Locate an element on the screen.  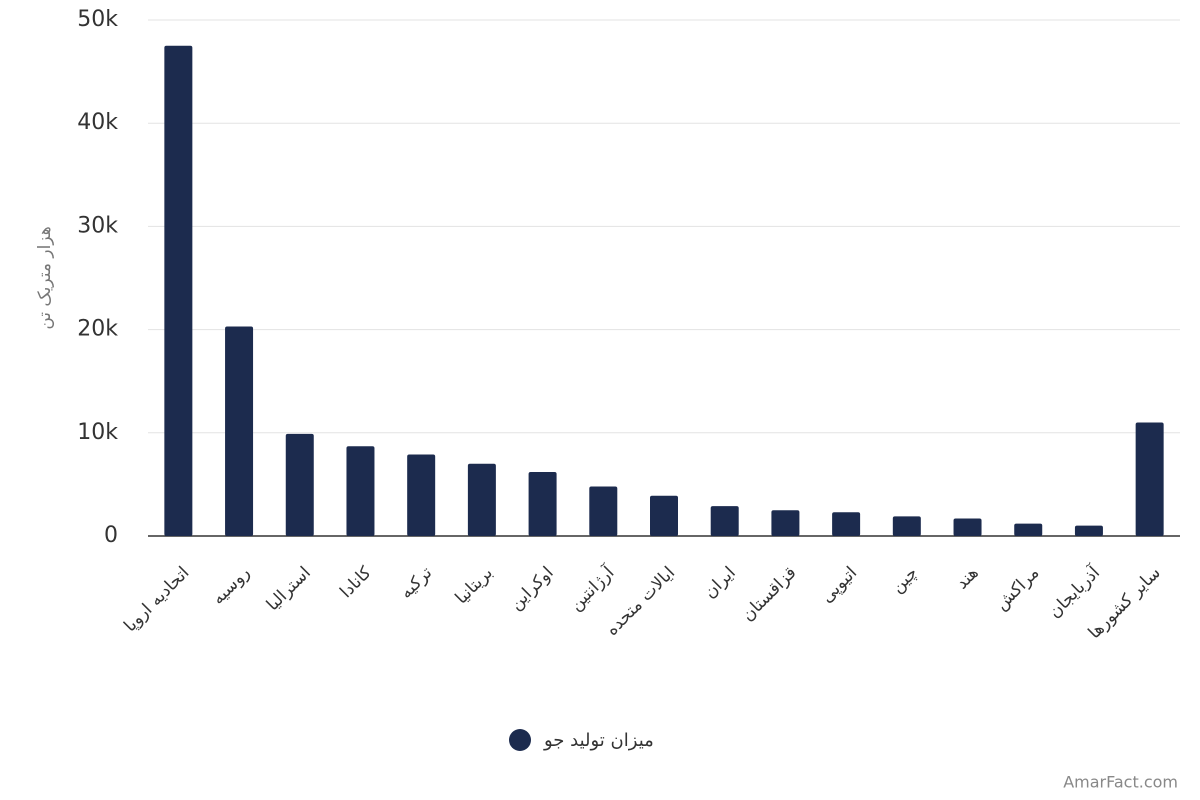
watermark: AmarFact.com is located at coordinates (1120, 782).